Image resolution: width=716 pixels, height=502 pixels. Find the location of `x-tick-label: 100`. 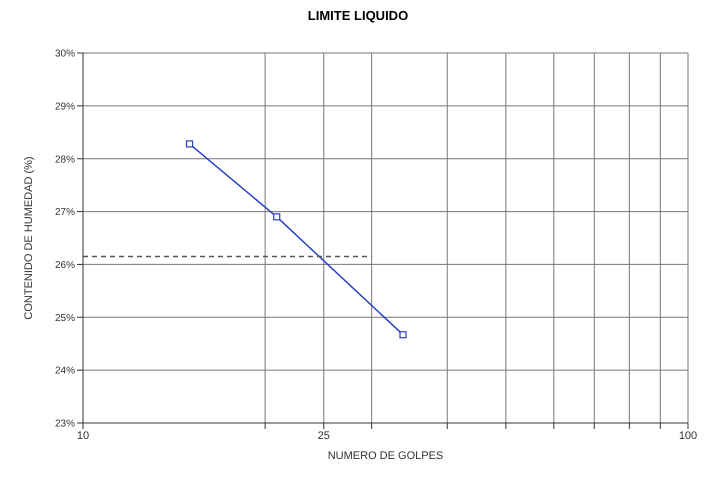

x-tick-label: 100 is located at coordinates (688, 436).